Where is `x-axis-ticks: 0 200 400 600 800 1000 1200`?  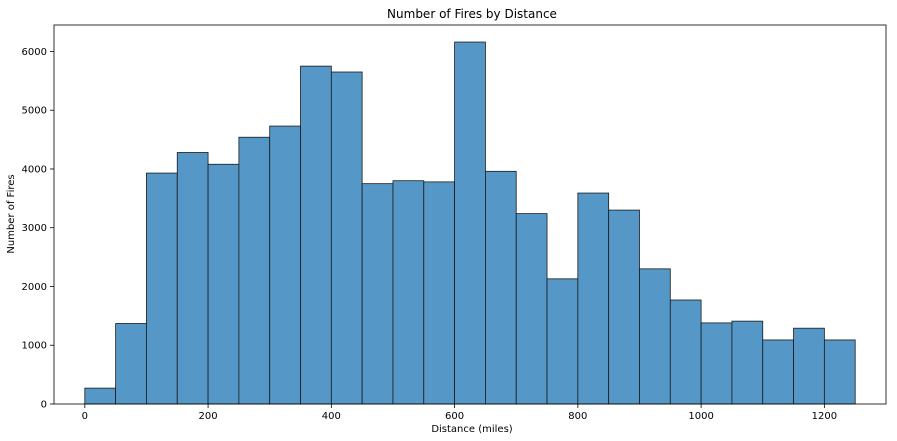
x-axis-ticks: 0 200 400 600 800 1000 1200 is located at coordinates (459, 413).